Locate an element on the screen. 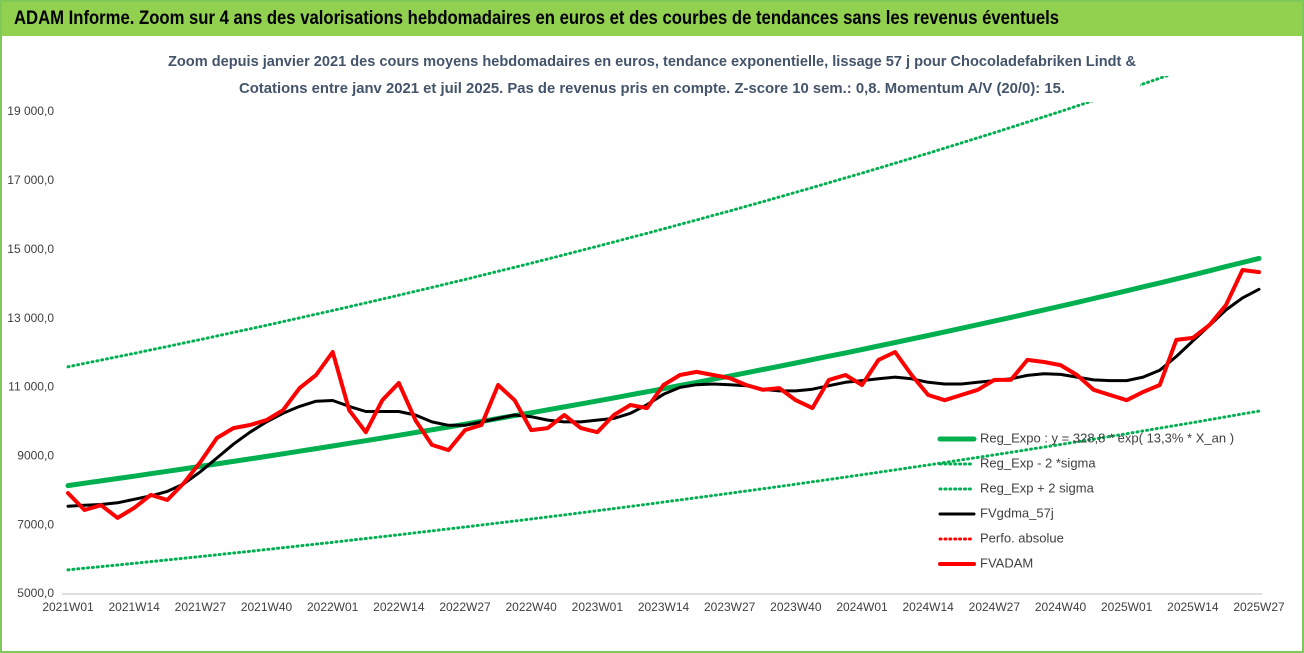 The height and width of the screenshot is (653, 1304). x-tick-label: 2024W40 is located at coordinates (1061, 607).